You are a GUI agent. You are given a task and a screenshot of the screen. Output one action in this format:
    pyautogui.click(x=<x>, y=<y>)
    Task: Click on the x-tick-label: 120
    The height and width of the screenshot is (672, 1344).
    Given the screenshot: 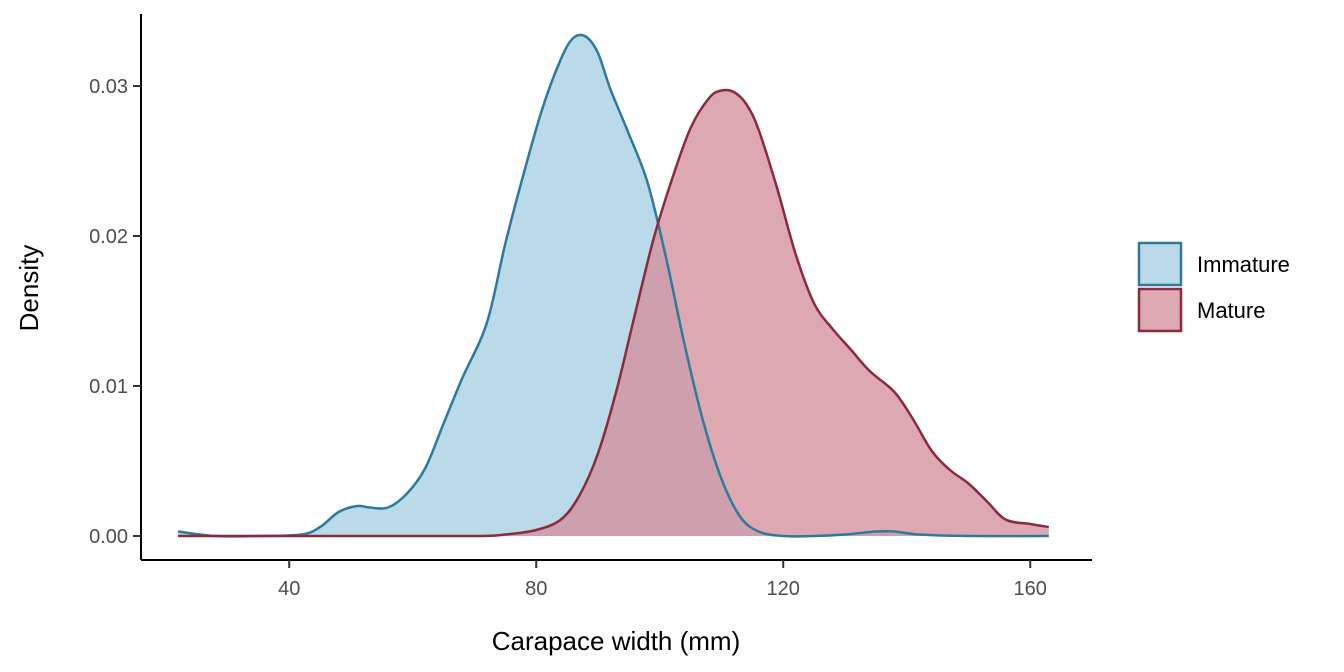 What is the action you would take?
    pyautogui.click(x=783, y=589)
    